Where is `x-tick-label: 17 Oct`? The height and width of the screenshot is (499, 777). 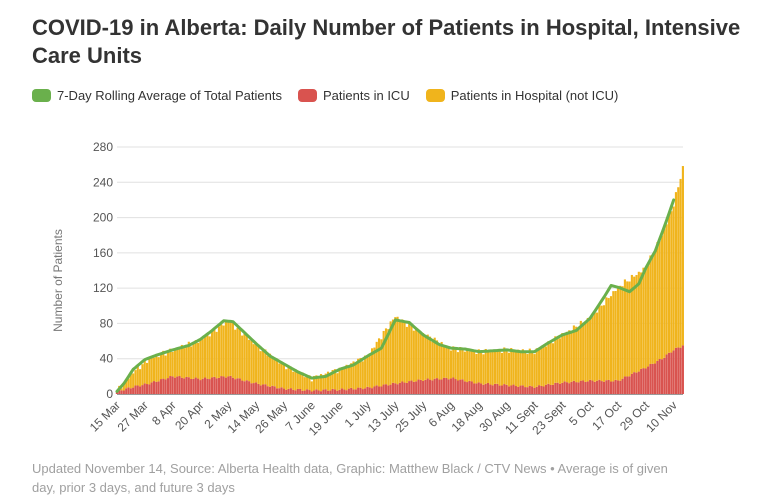
x-tick-label: 17 Oct is located at coordinates (606, 415).